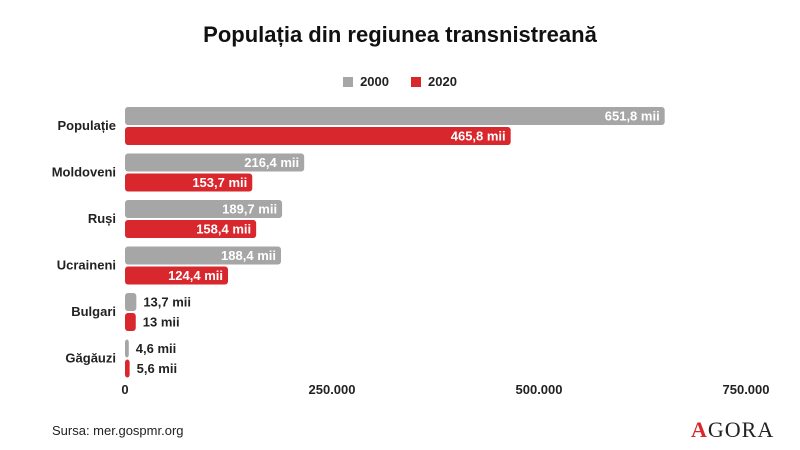  What do you see at coordinates (632, 116) in the screenshot?
I see `data-label: 651,8 mii` at bounding box center [632, 116].